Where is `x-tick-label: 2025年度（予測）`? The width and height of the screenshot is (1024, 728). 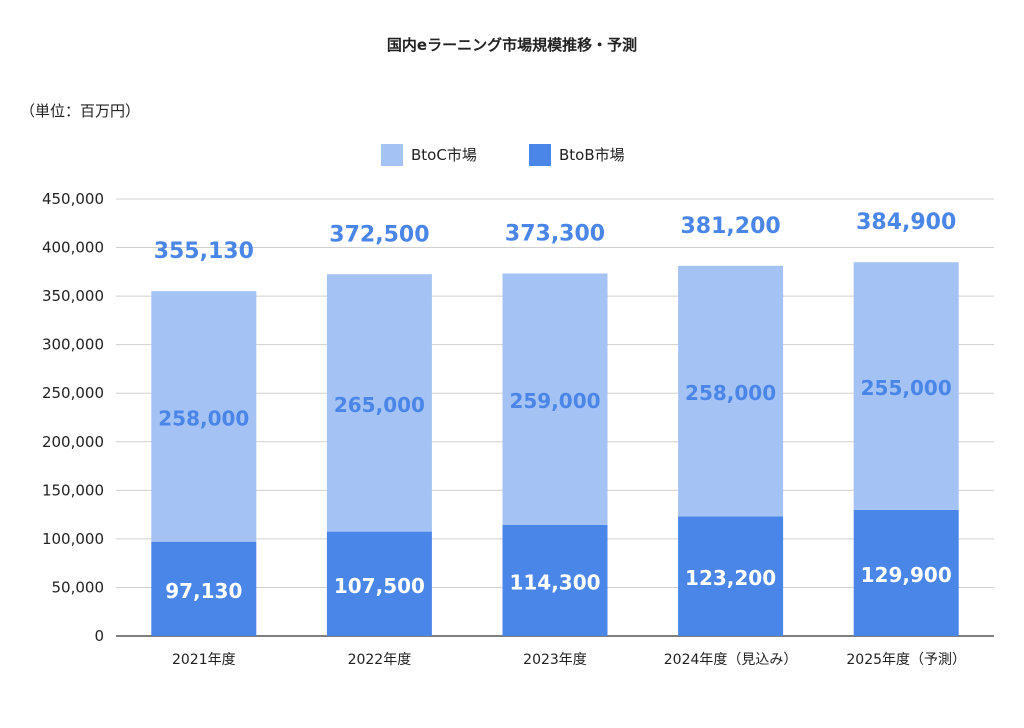 x-tick-label: 2025年度（予測） is located at coordinates (906, 660).